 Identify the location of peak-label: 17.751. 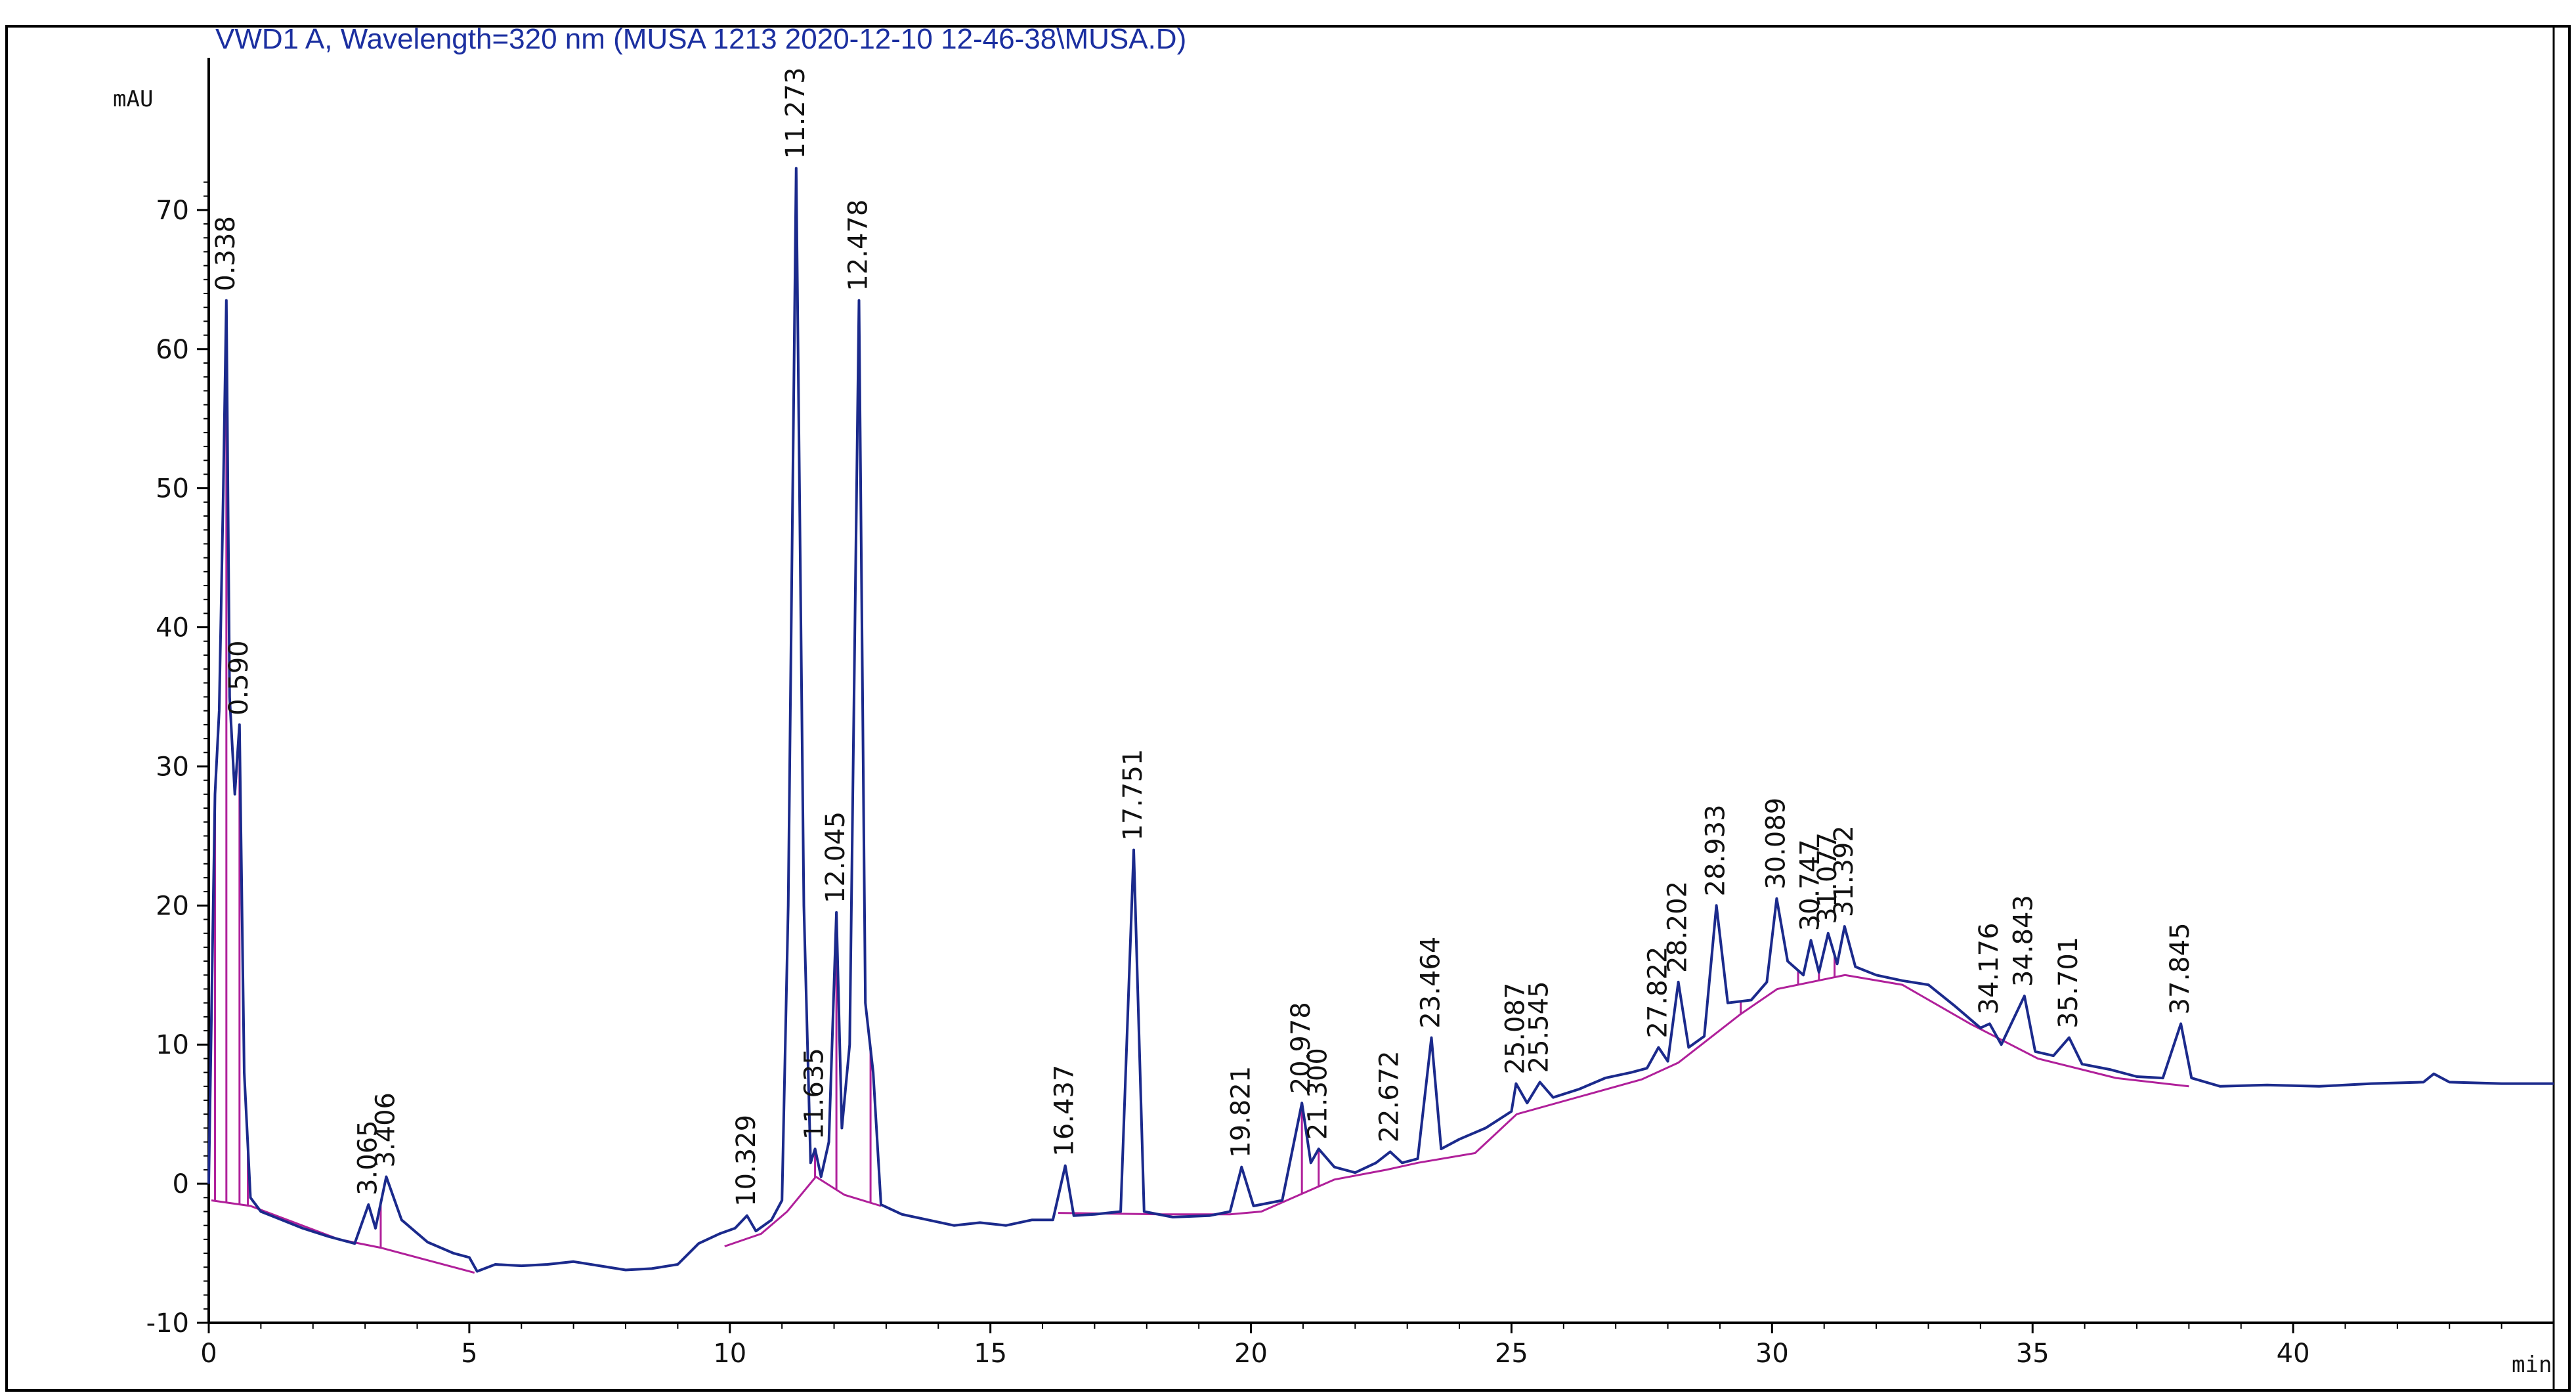
(1133, 795).